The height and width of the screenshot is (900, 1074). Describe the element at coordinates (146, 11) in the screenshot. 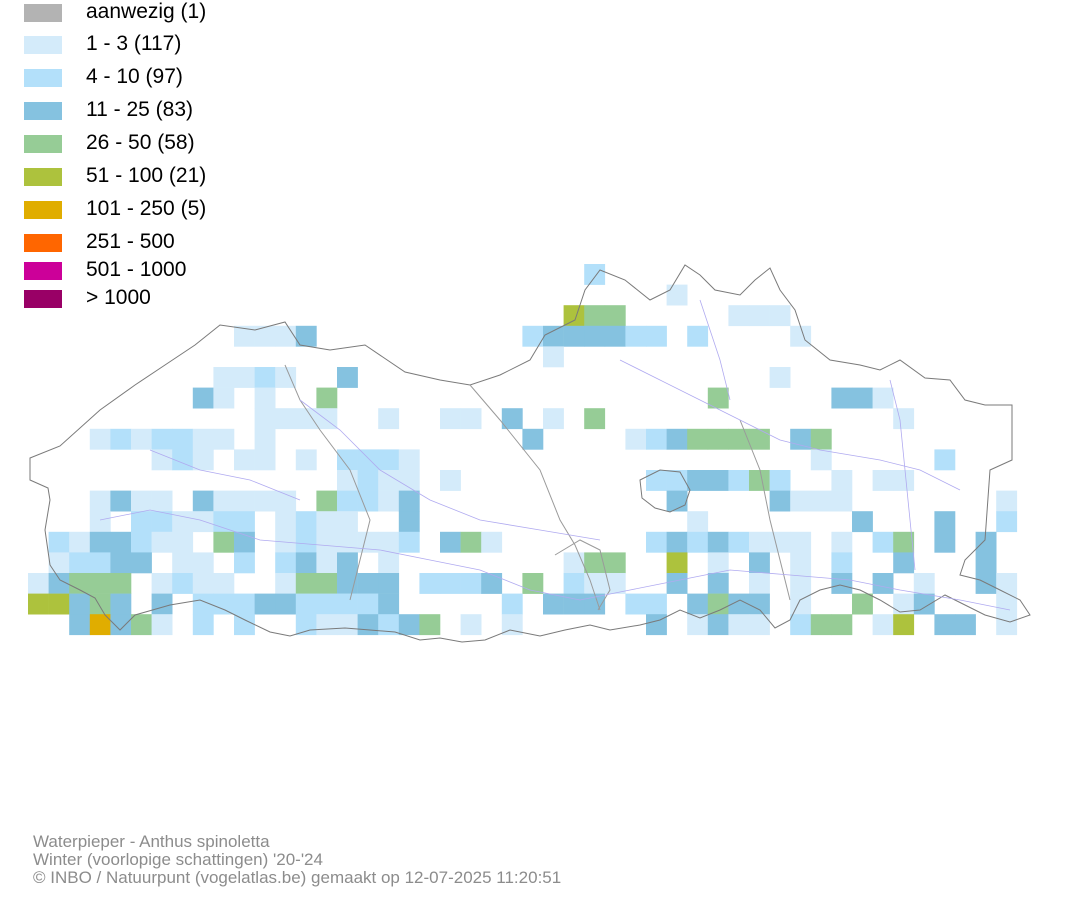

I see `legend-label: aanwezig (1)` at that location.